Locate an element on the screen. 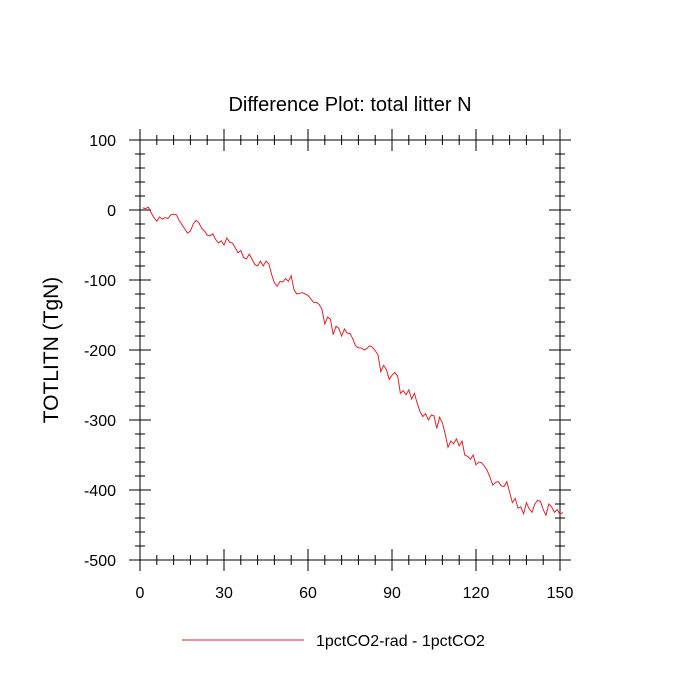 Image resolution: width=700 pixels, height=700 pixels. y-tick-label: -500 is located at coordinates (100, 561).